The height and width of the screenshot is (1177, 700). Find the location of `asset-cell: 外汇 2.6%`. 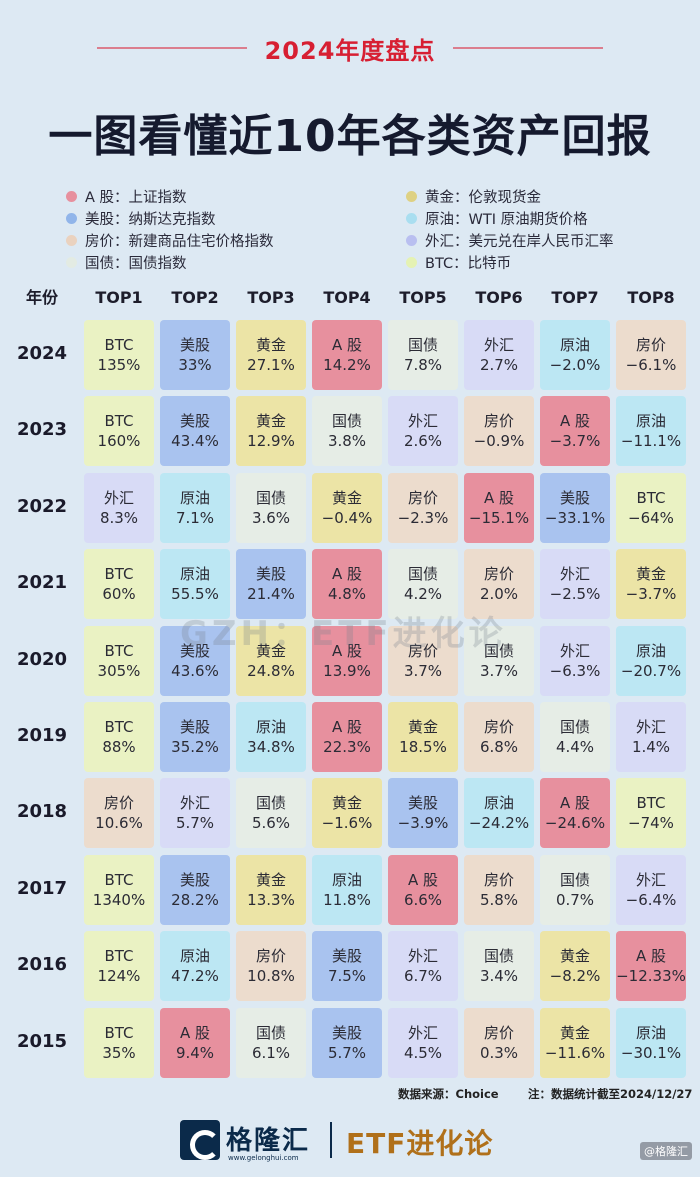

asset-cell: 外汇 2.6% is located at coordinates (423, 431).